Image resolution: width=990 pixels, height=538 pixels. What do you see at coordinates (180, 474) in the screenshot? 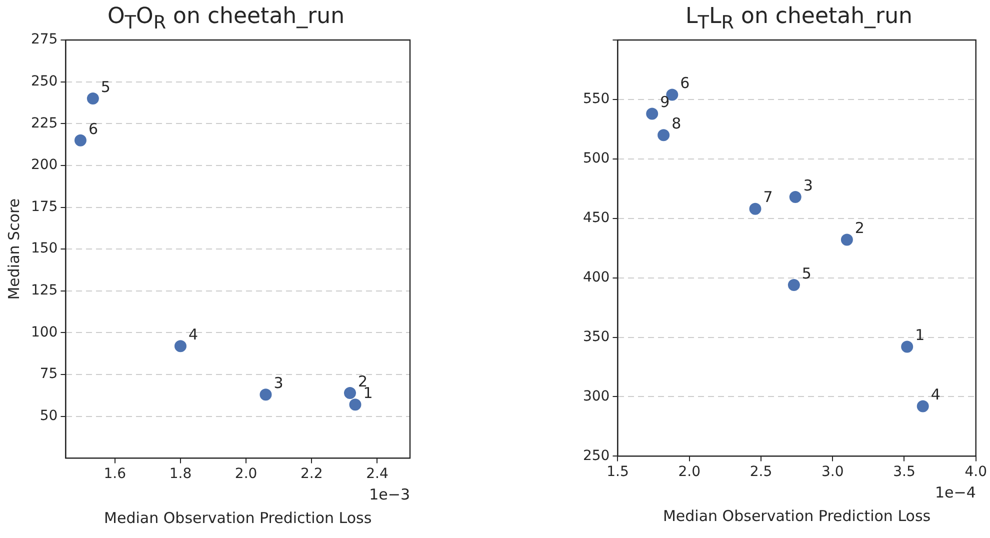
I see `x-tick-label: 1.8` at bounding box center [180, 474].